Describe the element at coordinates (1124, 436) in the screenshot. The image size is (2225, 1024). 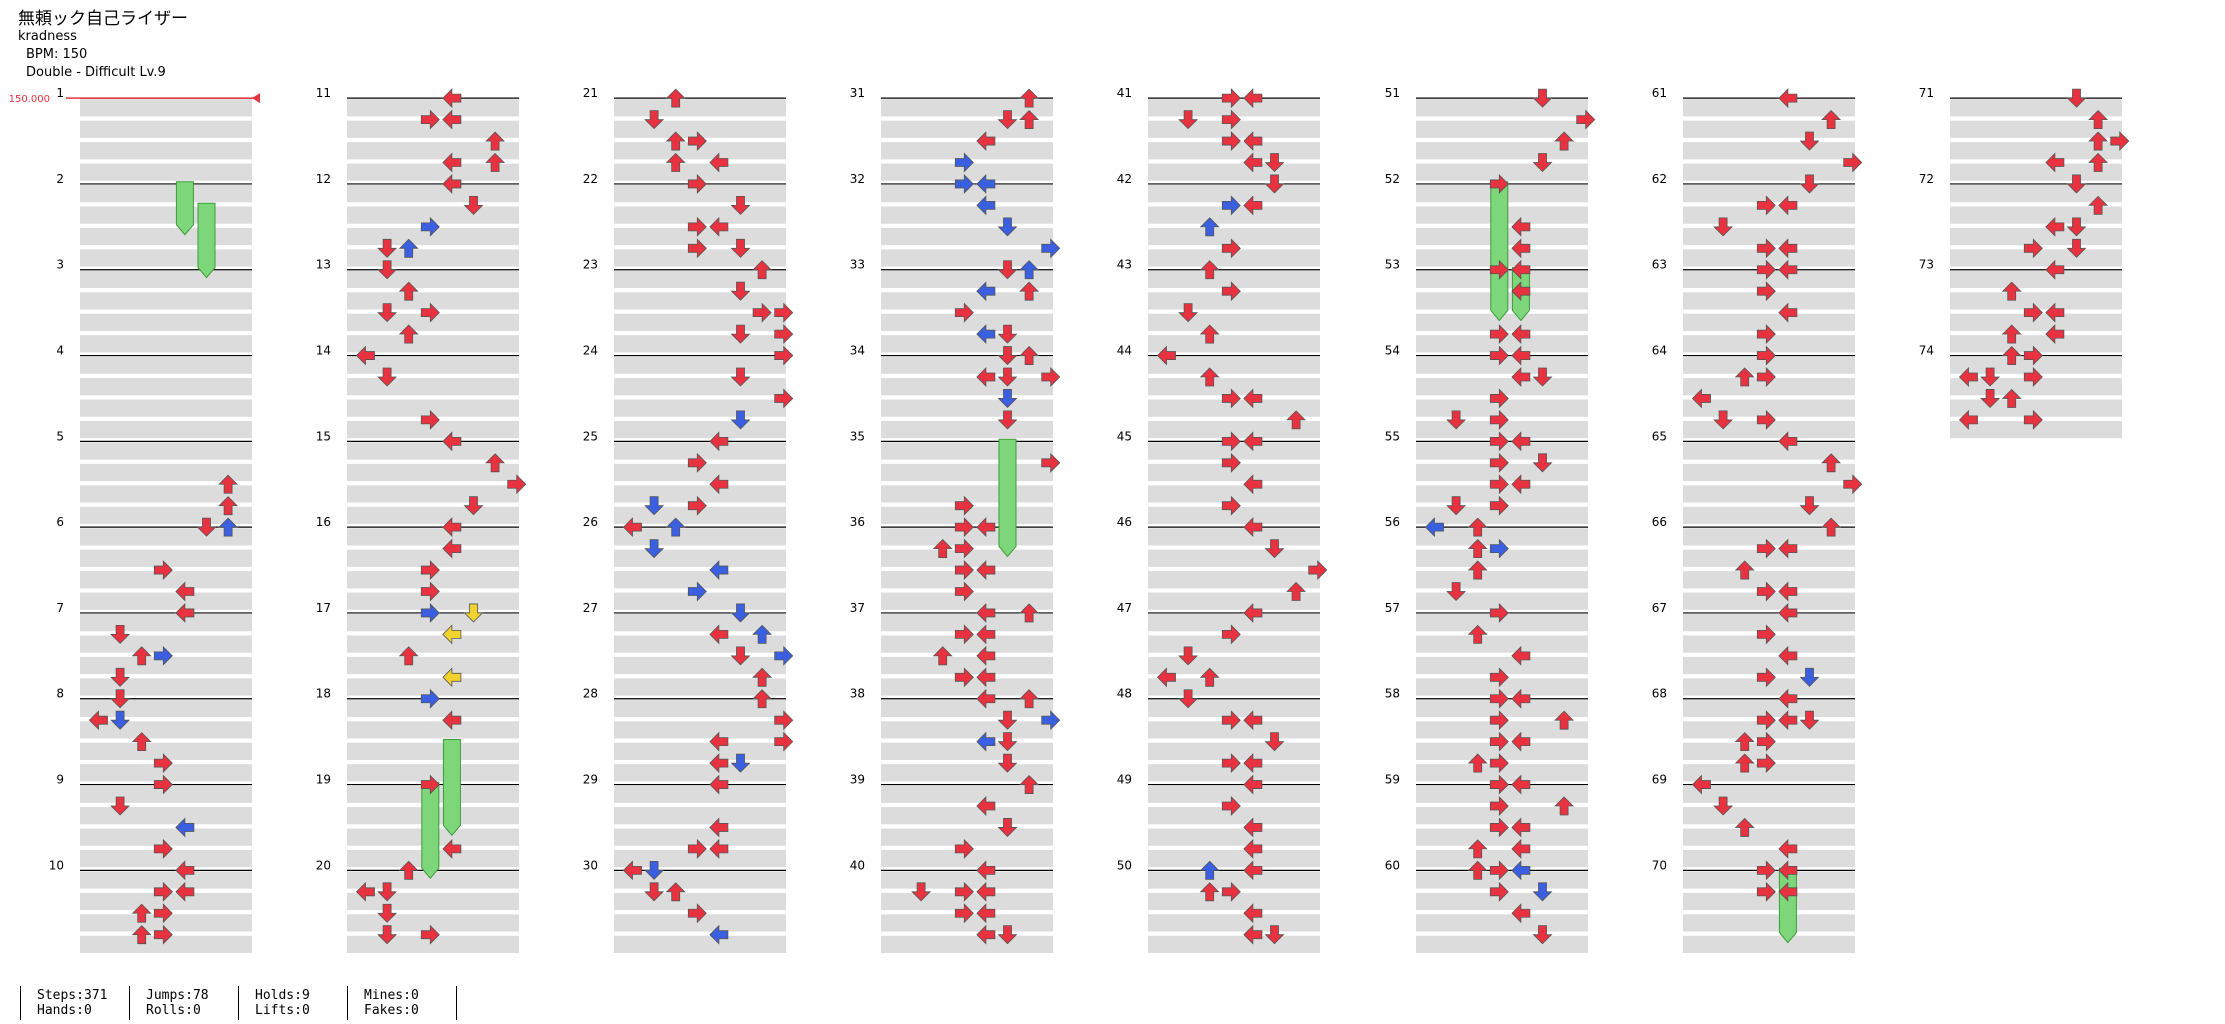
I see `measure-number: 45` at that location.